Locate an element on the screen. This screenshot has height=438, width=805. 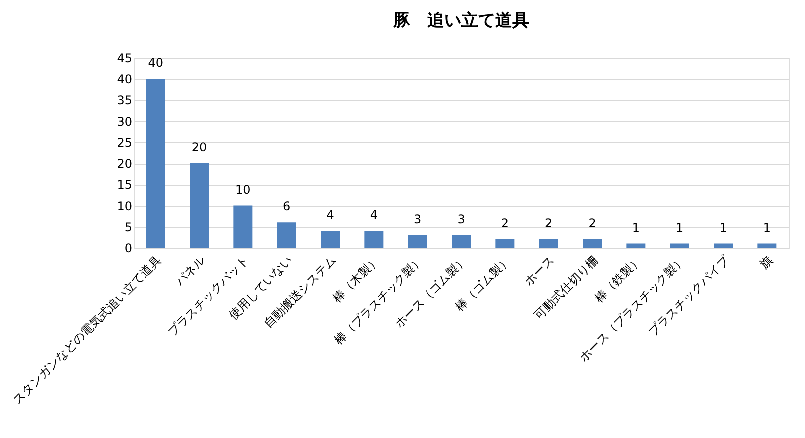
y-tick-label: 35 is located at coordinates (124, 101).